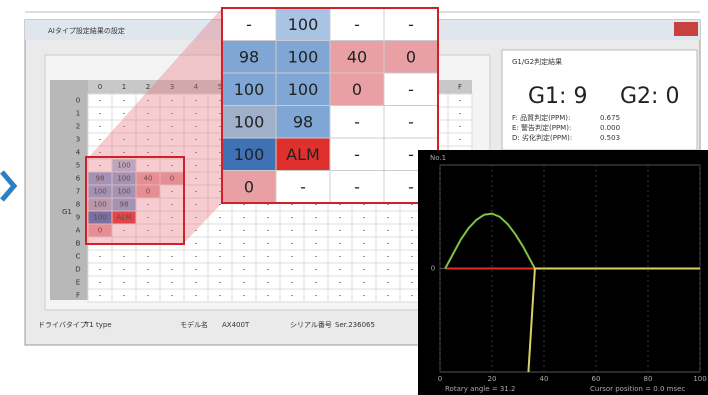 This screenshot has width=708, height=395. I want to click on column-label: 4, so click(196, 87).